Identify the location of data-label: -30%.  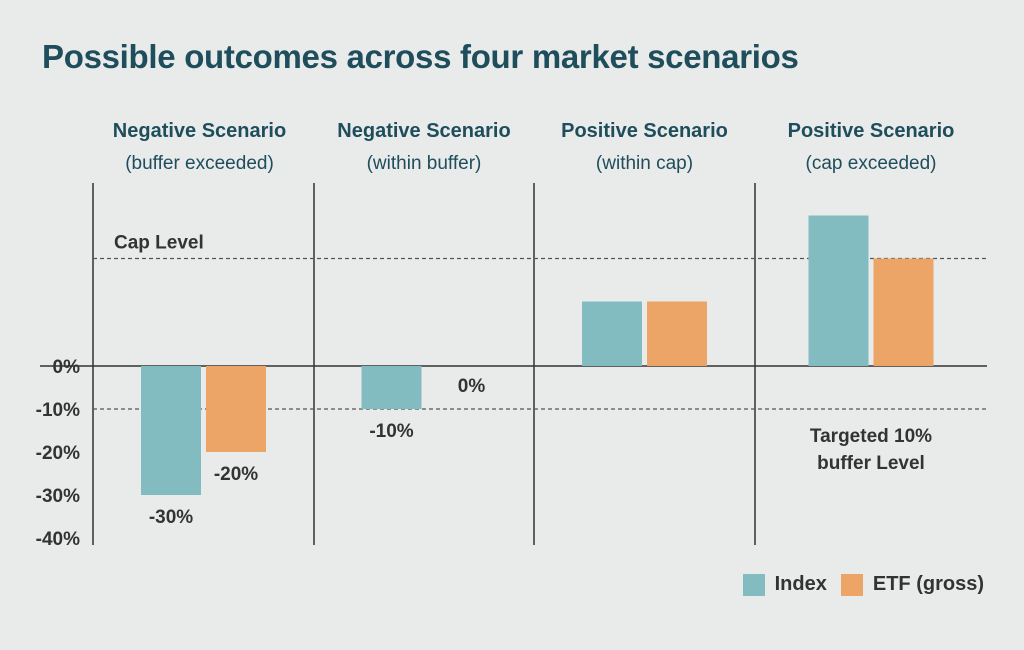
(171, 517).